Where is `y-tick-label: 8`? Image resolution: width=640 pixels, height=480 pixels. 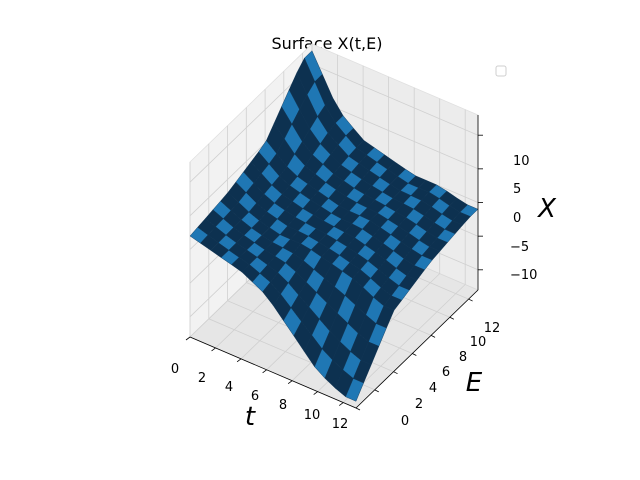 y-tick-label: 8 is located at coordinates (463, 357).